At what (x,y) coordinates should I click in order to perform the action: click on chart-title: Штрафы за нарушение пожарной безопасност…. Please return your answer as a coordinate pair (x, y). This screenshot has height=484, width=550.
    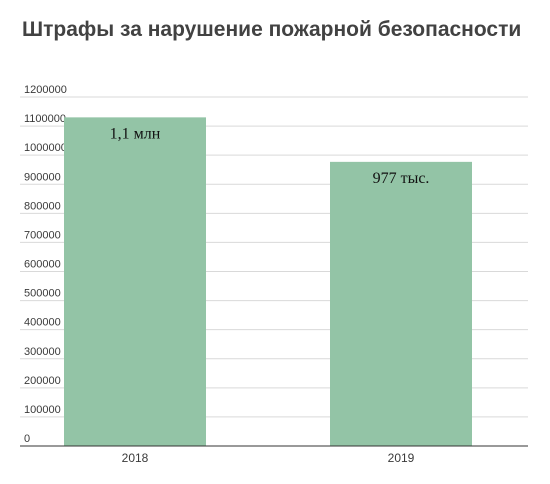
    Looking at the image, I should click on (272, 29).